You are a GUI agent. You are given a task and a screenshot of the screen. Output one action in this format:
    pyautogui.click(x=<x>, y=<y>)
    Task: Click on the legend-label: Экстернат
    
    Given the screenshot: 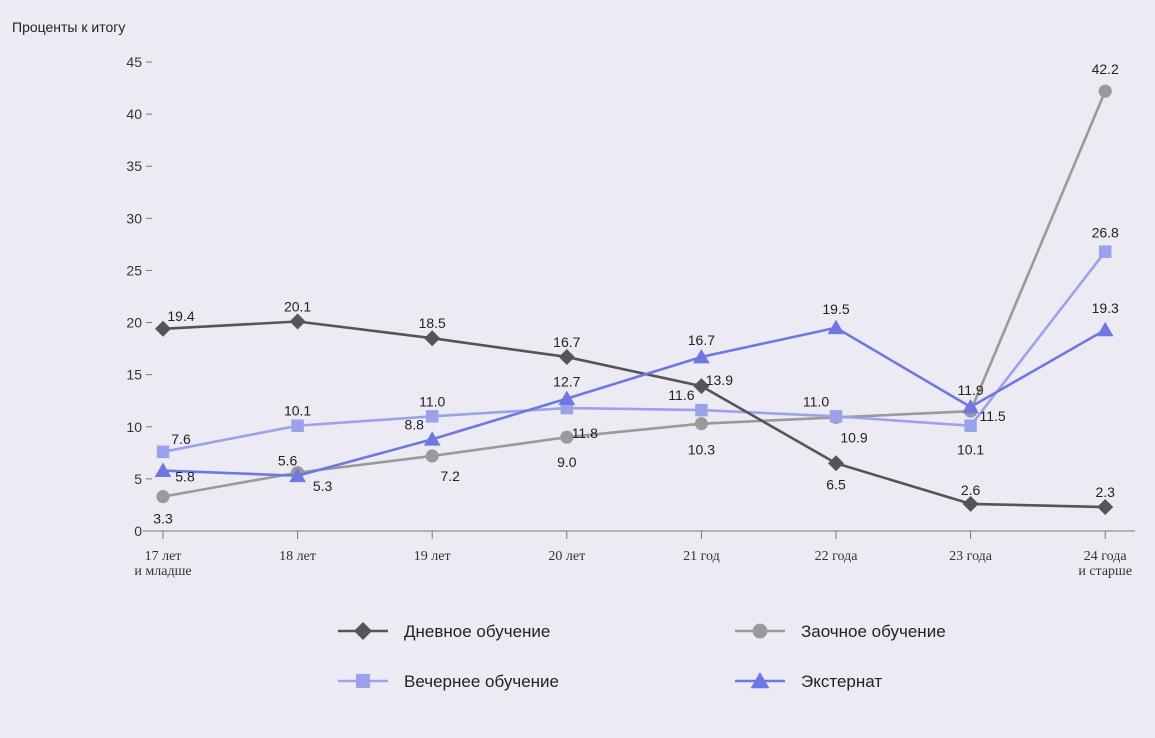 What is the action you would take?
    pyautogui.click(x=841, y=681)
    